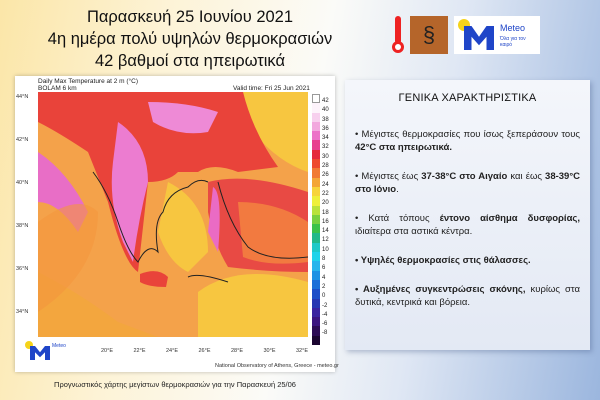 This screenshot has height=400, width=600. Describe the element at coordinates (325, 175) in the screenshot. I see `colorbar-label: 26` at that location.